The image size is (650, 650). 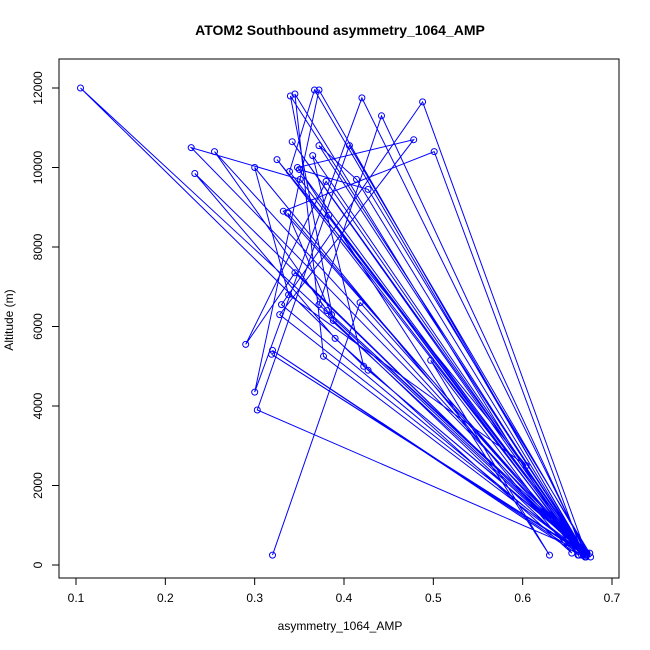 I want to click on y-axis-label: Altitude (m), so click(x=9, y=319).